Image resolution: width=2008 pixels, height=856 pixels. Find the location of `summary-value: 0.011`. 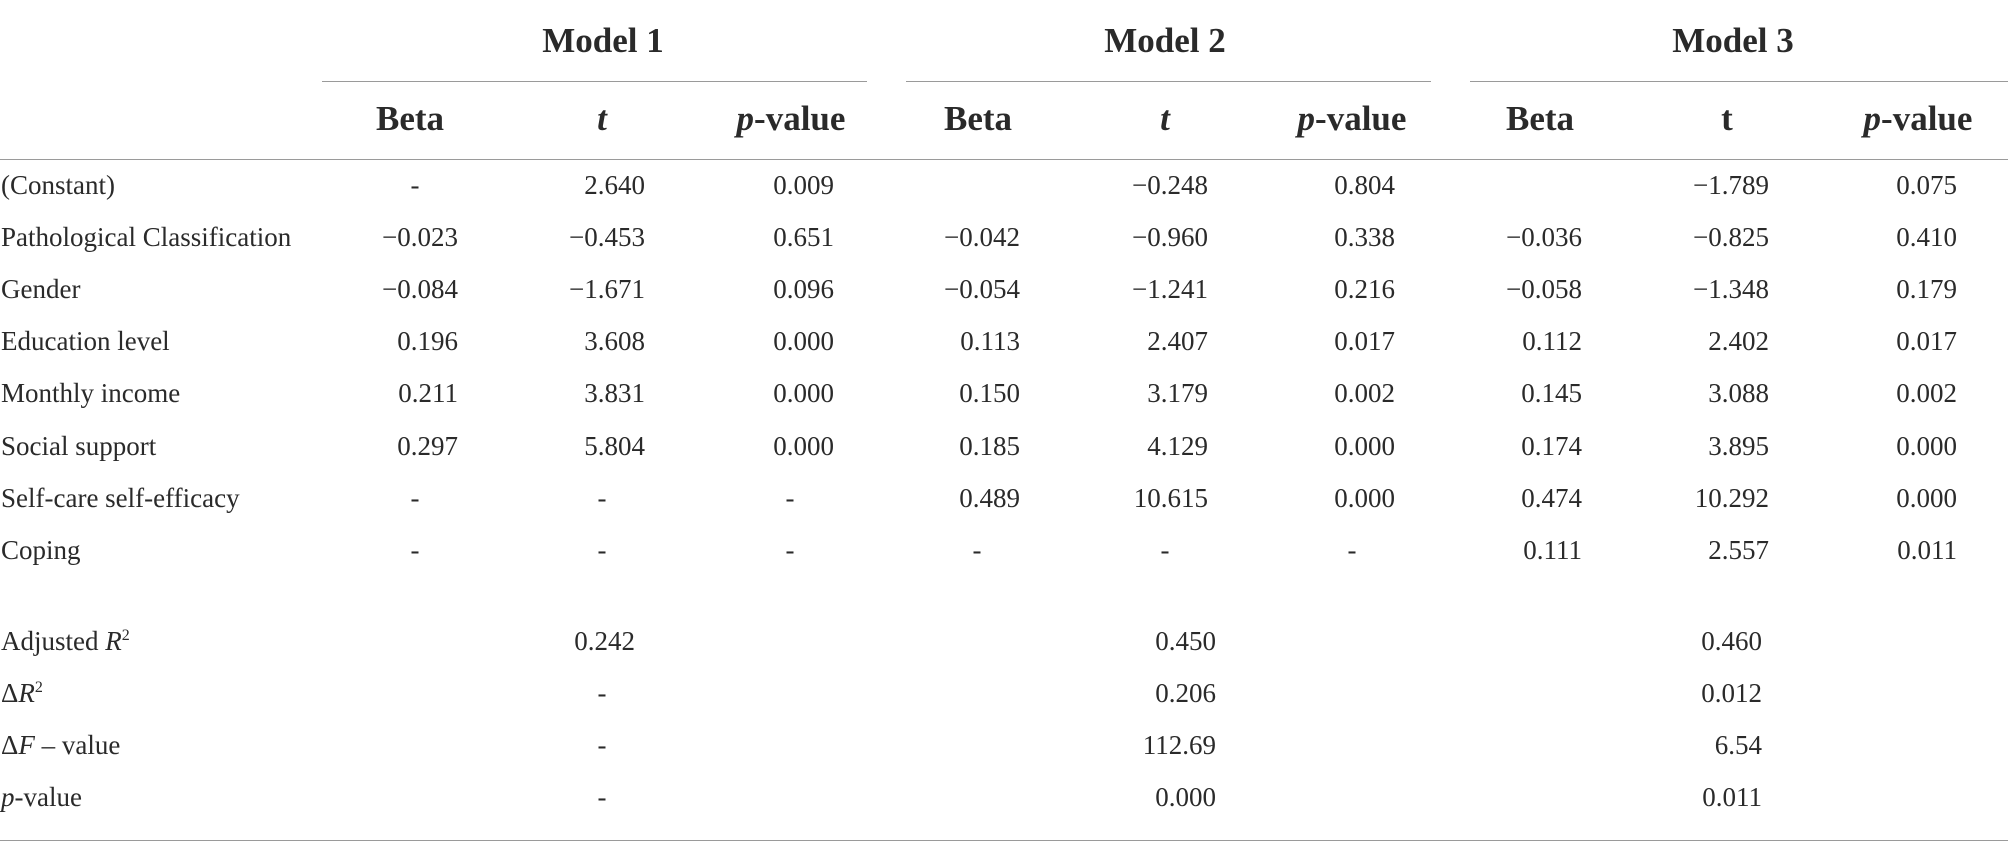

summary-value: 0.011 is located at coordinates (1732, 797).